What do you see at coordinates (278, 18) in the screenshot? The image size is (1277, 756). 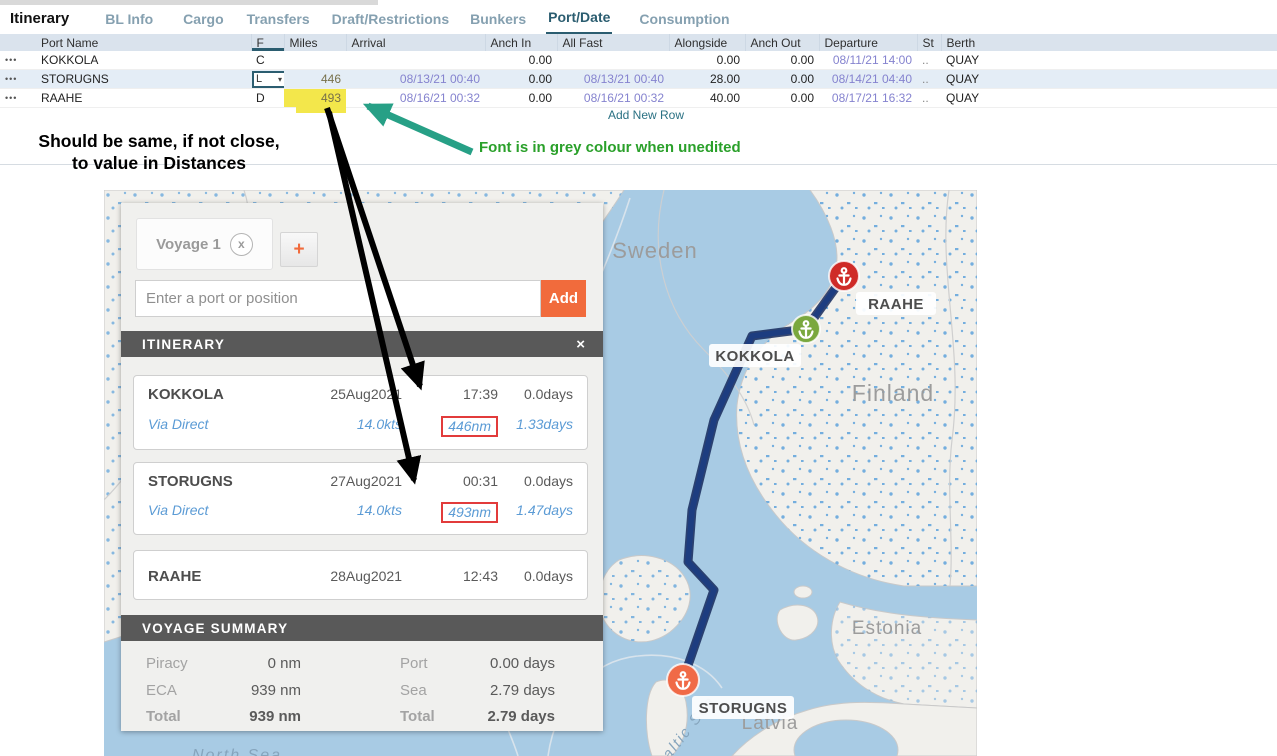 I see `tab-transfers: Transfers` at bounding box center [278, 18].